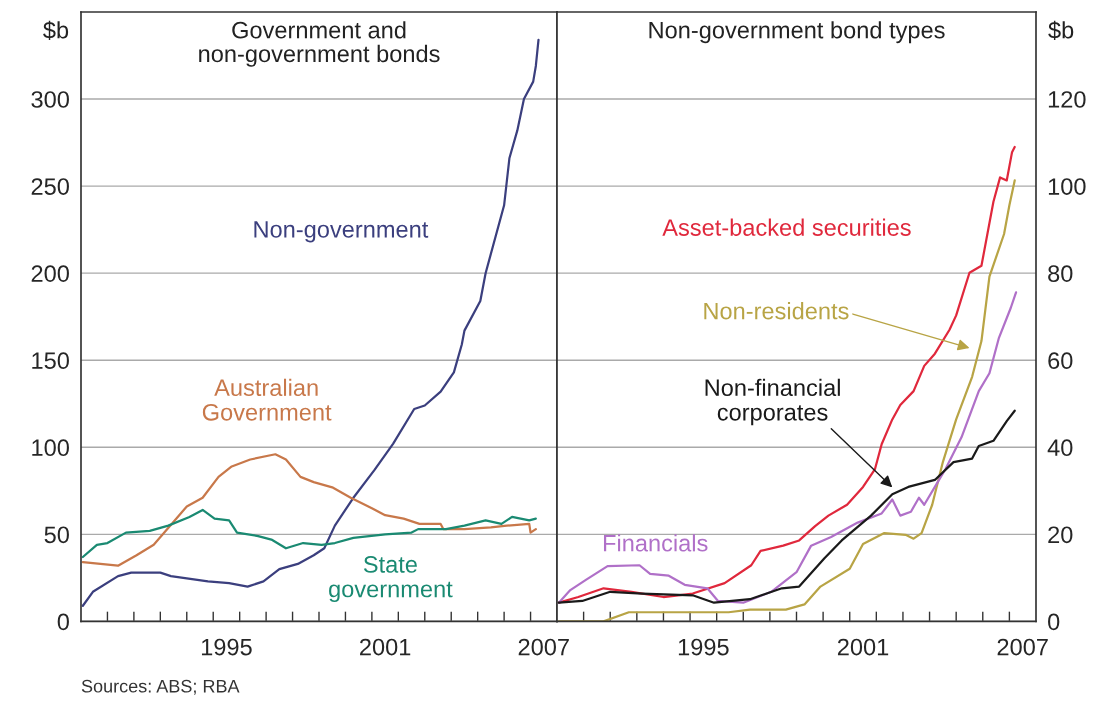  I want to click on y2-tick-label: 0, so click(1054, 622).